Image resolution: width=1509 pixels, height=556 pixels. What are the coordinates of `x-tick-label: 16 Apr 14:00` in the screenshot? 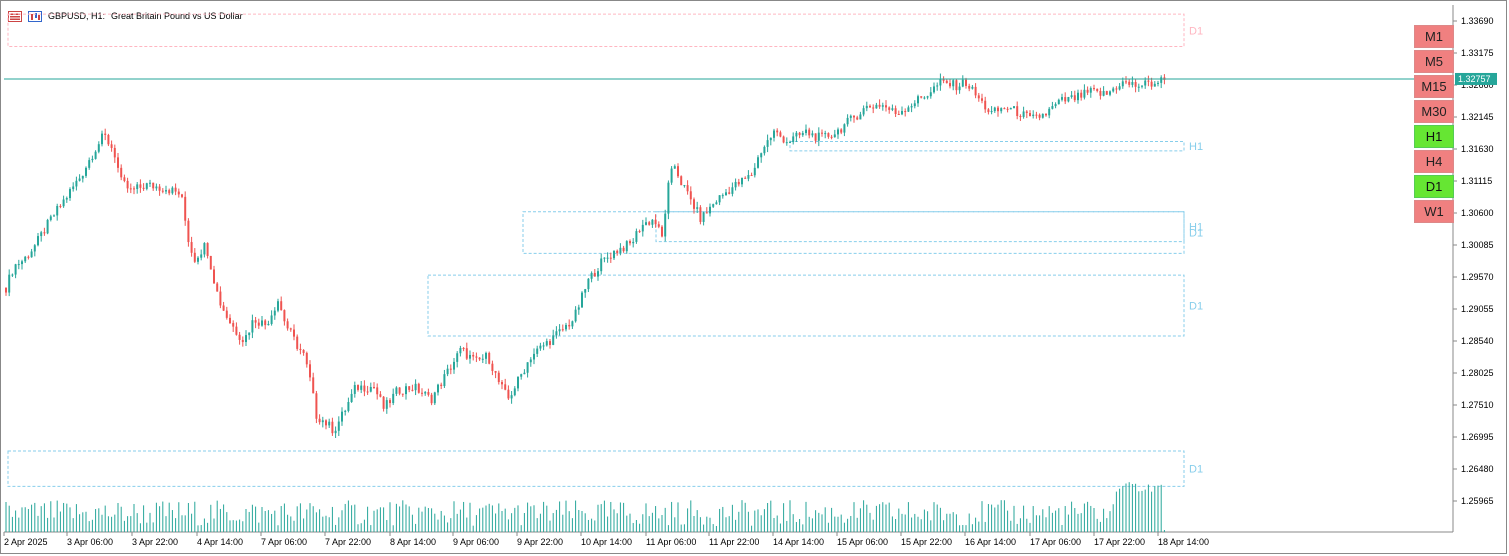 It's located at (990, 542).